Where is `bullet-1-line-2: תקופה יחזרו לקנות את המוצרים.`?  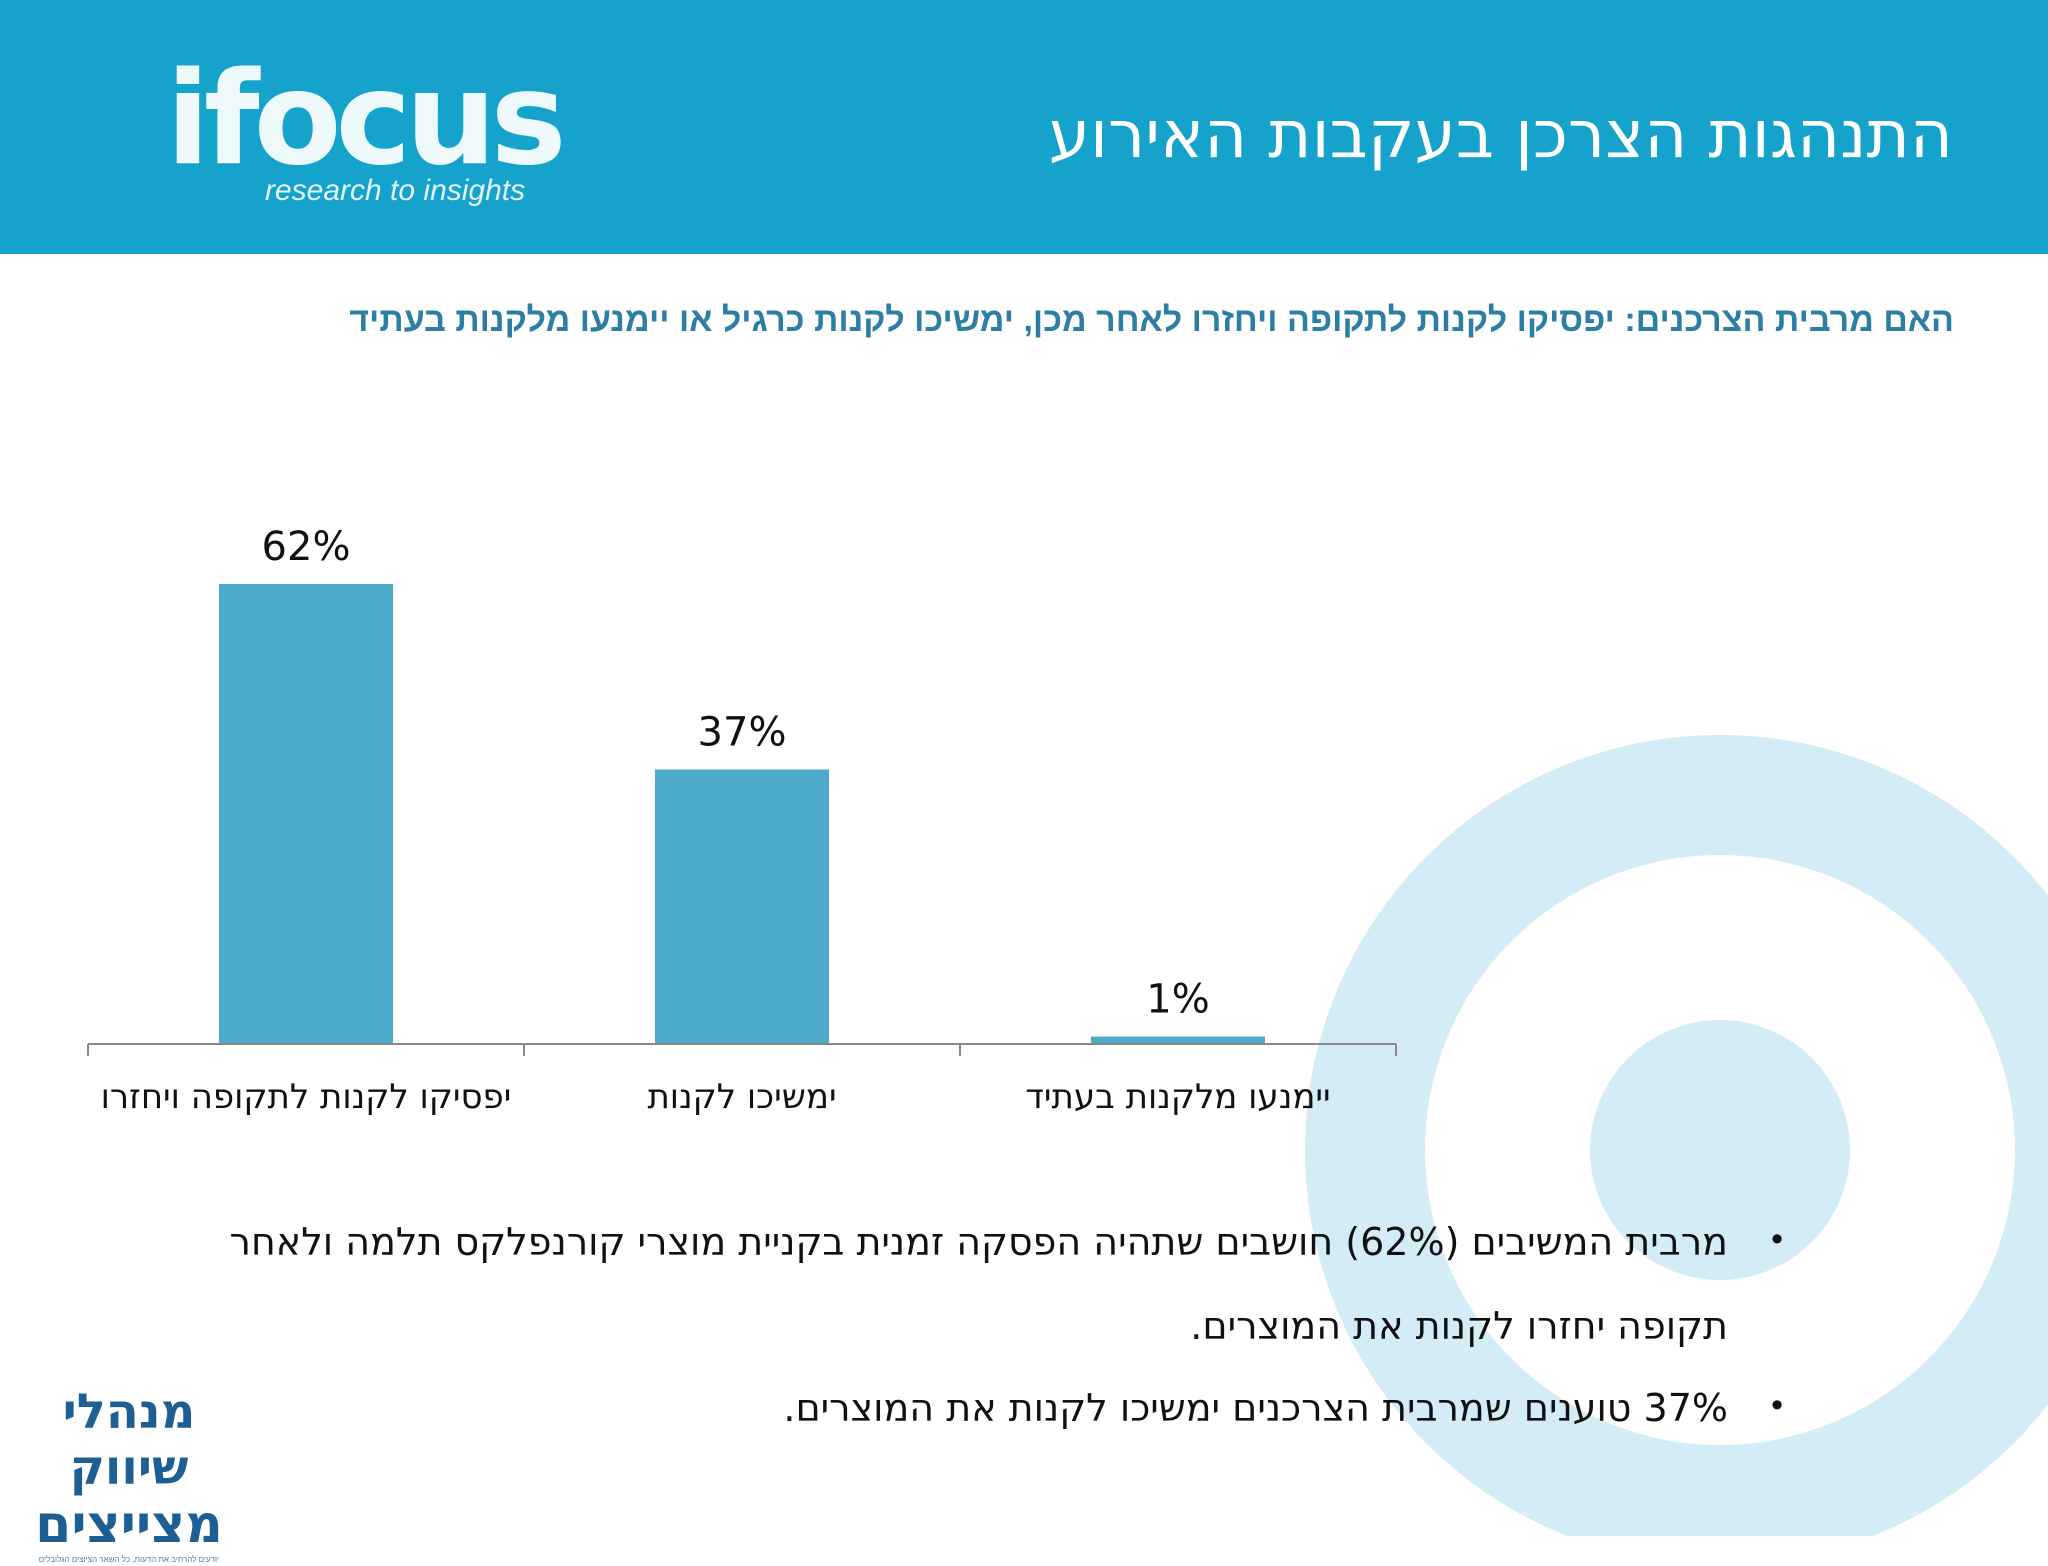 bullet-1-line-2: תקופה יחזרו לקנות את המוצרים. is located at coordinates (1459, 1326).